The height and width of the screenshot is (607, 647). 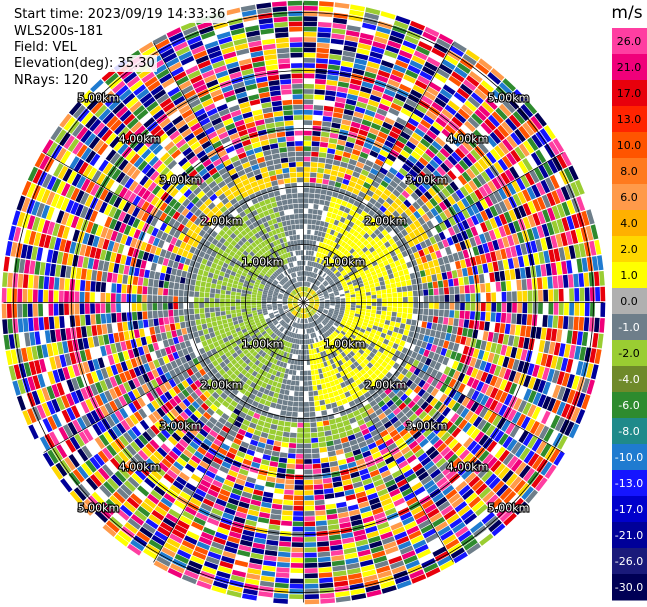 I want to click on colorbar-tick-label: -13.0, so click(x=629, y=483).